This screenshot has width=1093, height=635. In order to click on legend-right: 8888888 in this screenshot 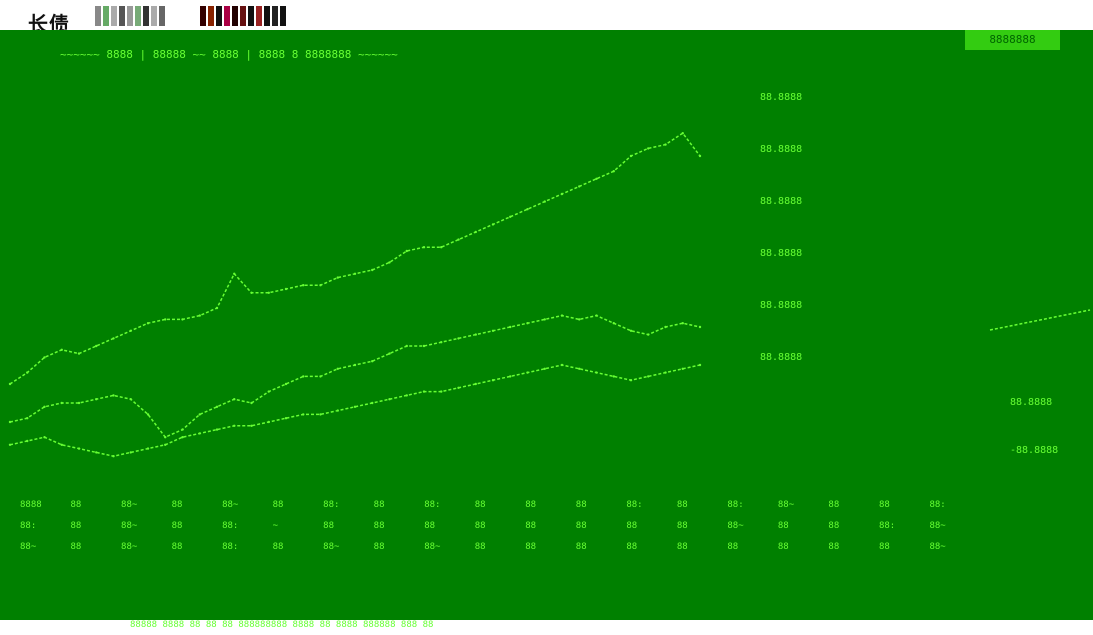, I will do `click(1012, 40)`.